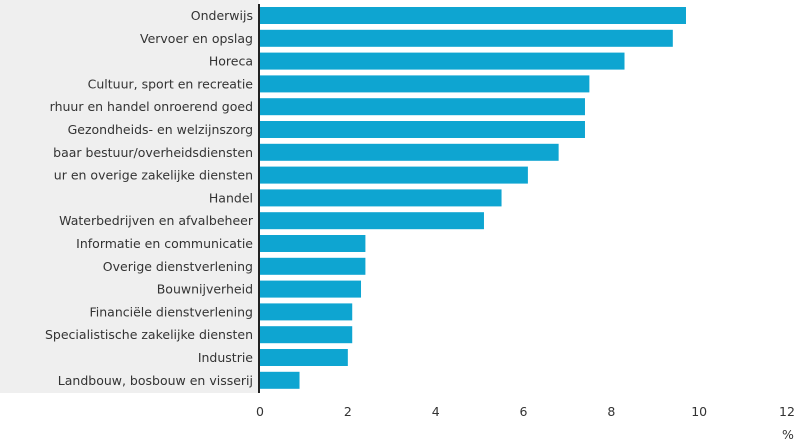 Image resolution: width=799 pixels, height=443 pixels. What do you see at coordinates (787, 411) in the screenshot?
I see `x-tick-label-6: 12` at bounding box center [787, 411].